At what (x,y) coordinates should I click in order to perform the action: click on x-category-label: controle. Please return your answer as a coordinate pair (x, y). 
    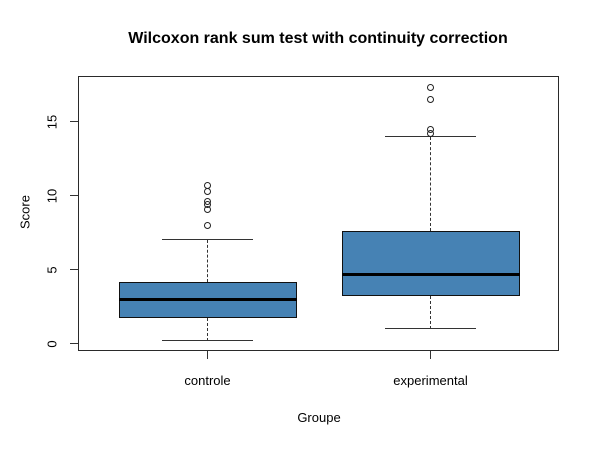
    Looking at the image, I should click on (207, 380).